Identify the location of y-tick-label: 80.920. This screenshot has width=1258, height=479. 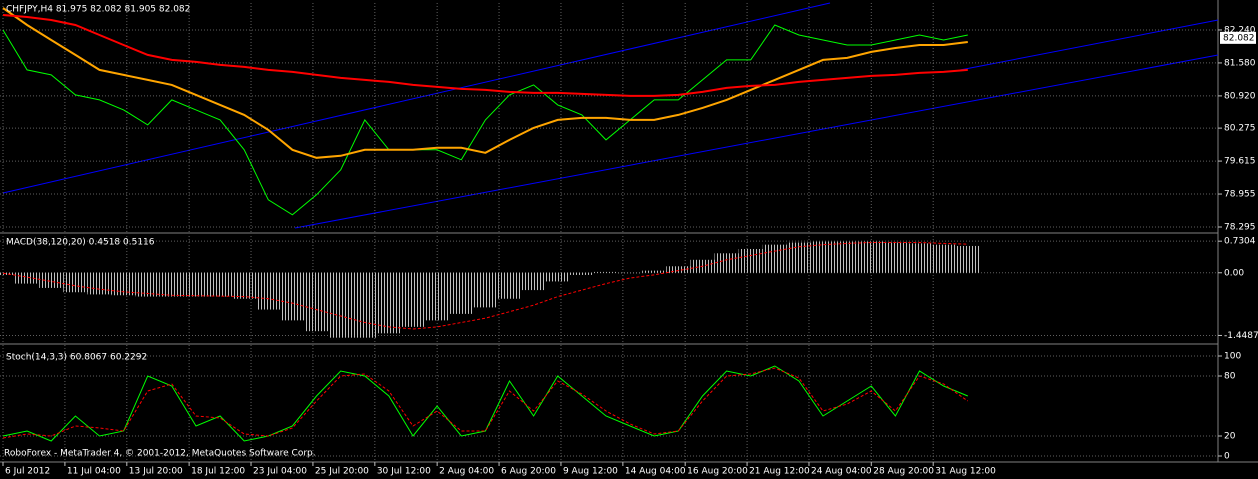
(1240, 96).